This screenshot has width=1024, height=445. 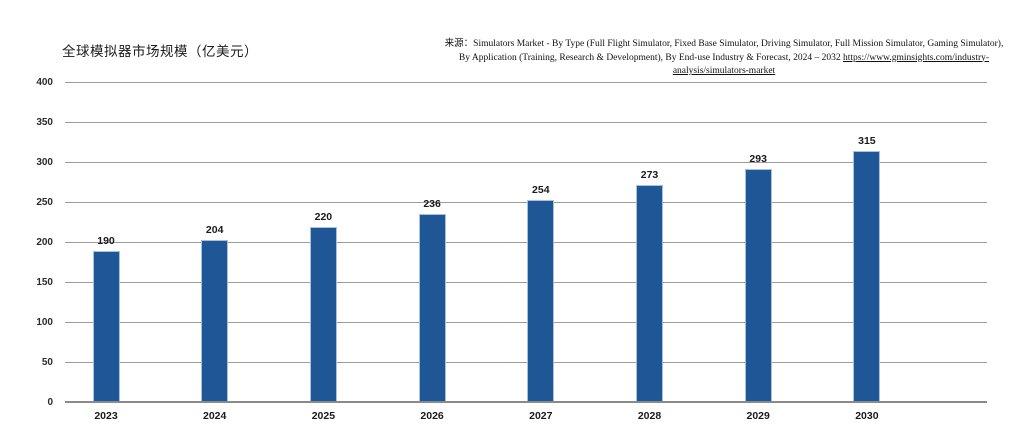 I want to click on y-axis-tick-label: 100, so click(x=44, y=322).